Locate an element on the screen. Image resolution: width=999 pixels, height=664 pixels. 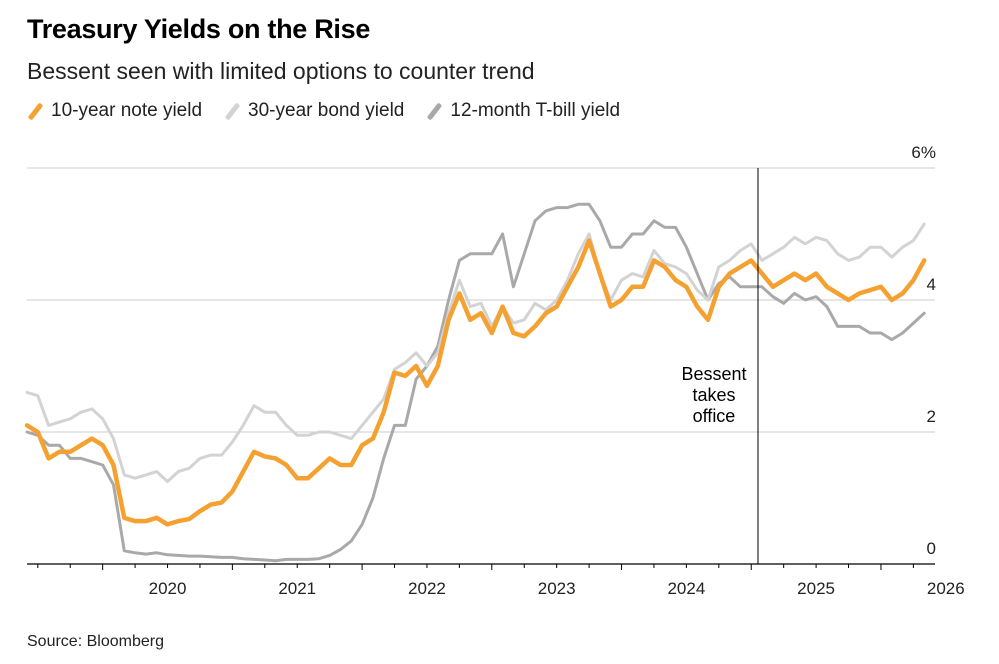
legend-swatch-10-year is located at coordinates (35, 111).